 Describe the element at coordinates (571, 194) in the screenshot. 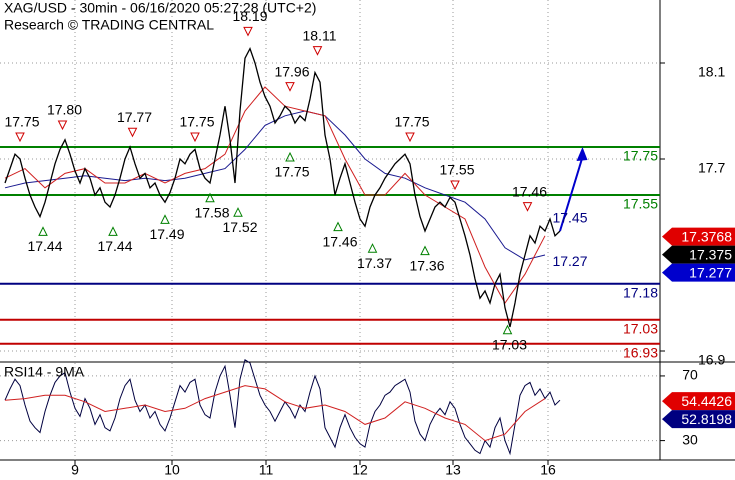

I see `projection-arrow` at that location.